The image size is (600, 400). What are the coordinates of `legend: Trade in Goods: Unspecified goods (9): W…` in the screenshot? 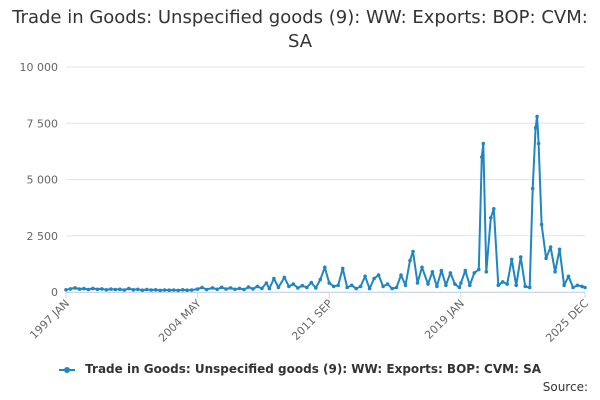 It's located at (300, 369).